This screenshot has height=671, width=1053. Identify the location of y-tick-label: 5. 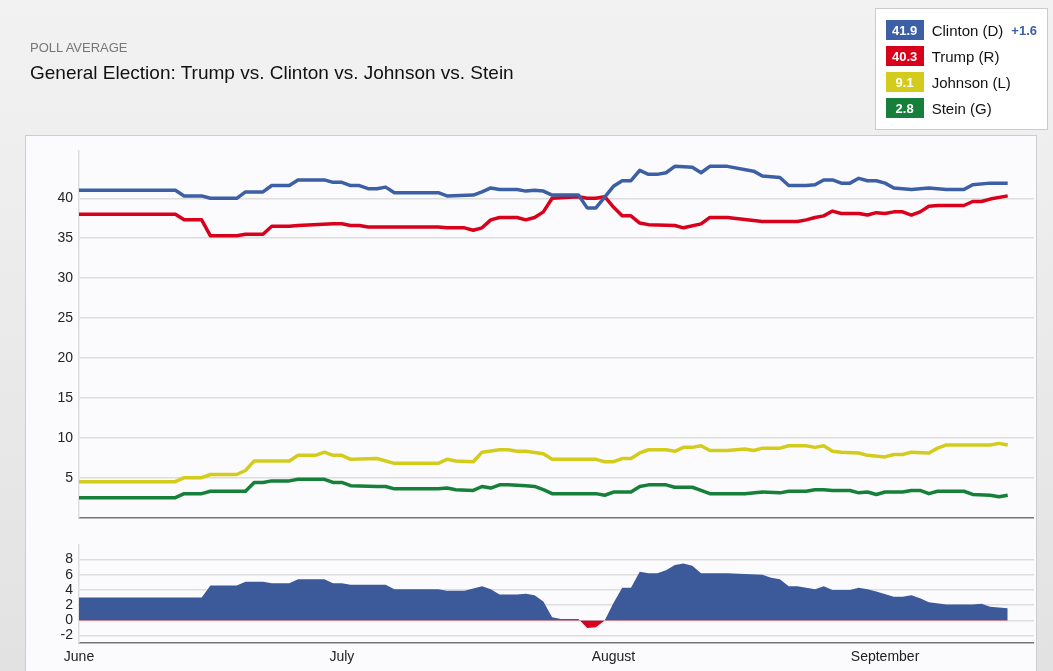
(69, 476).